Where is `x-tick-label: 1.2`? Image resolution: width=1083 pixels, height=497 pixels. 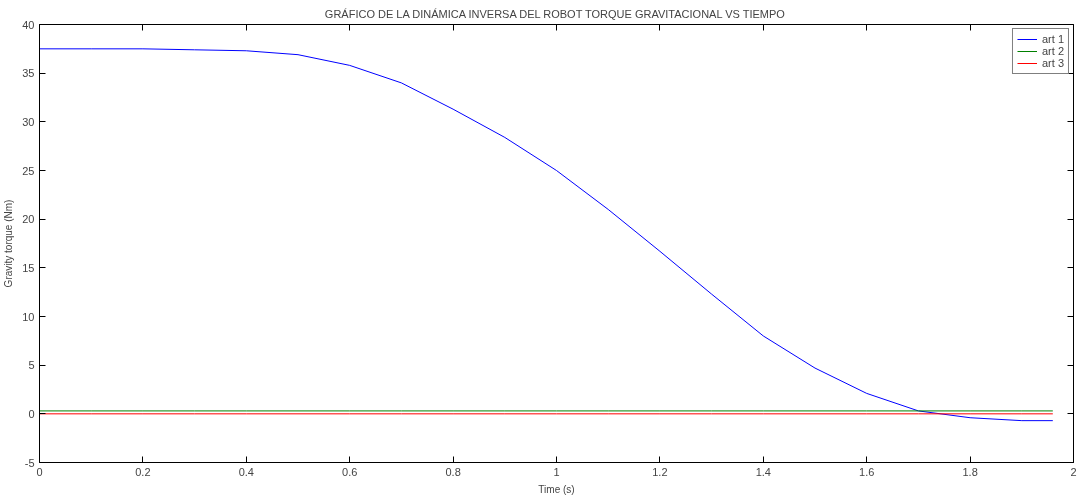
x-tick-label: 1.2 is located at coordinates (660, 471).